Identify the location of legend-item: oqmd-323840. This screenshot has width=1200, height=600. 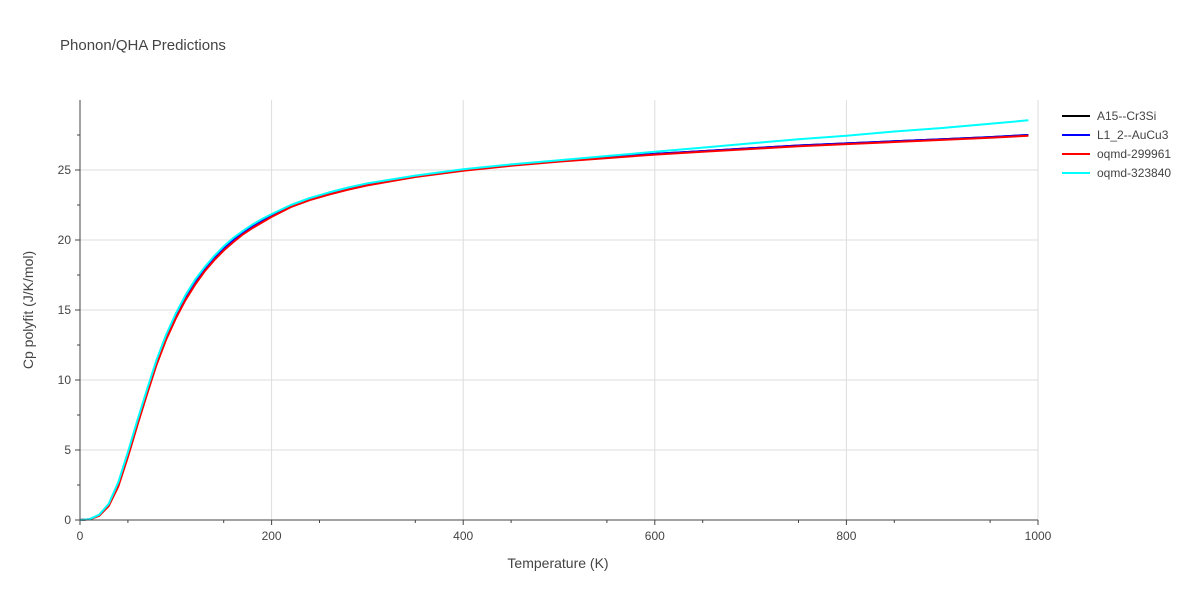
(1116, 173).